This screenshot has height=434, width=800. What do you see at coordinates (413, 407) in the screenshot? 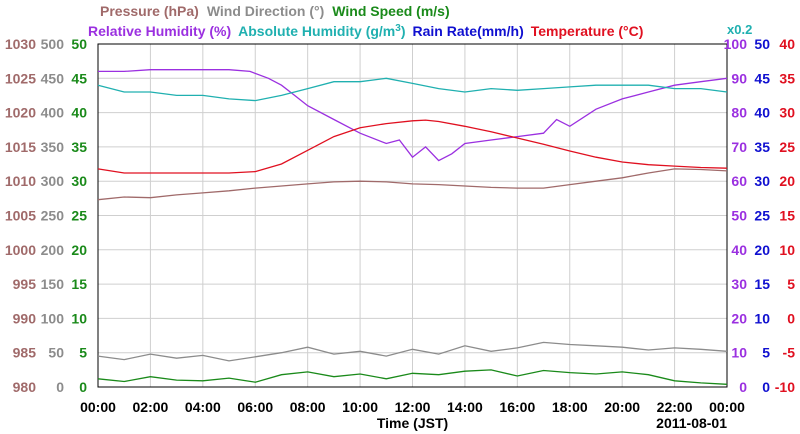
I see `x-tick-label: 12:00` at bounding box center [413, 407].